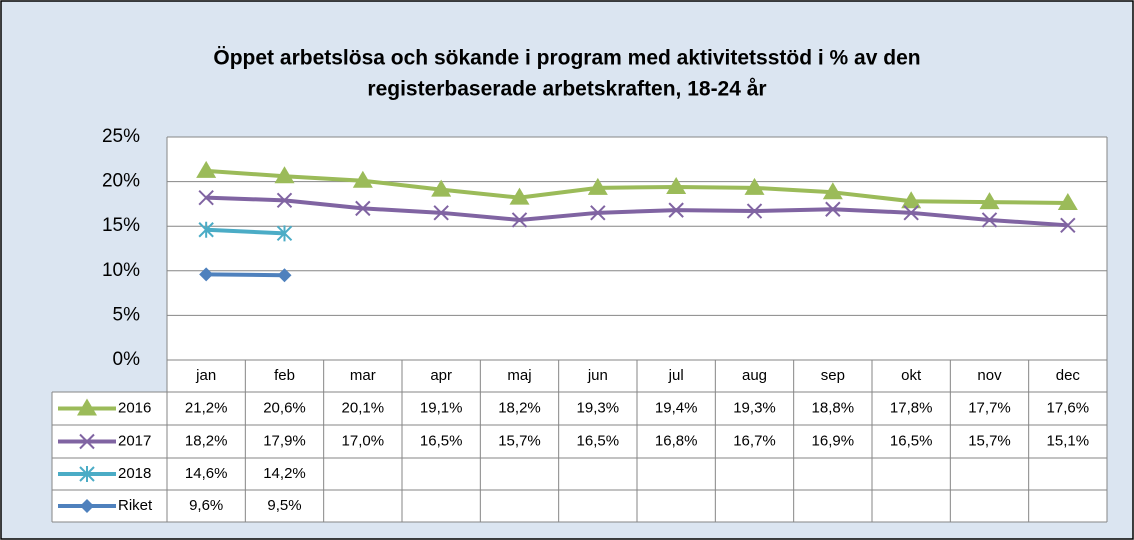  I want to click on table-value: 15,1%, so click(1068, 440).